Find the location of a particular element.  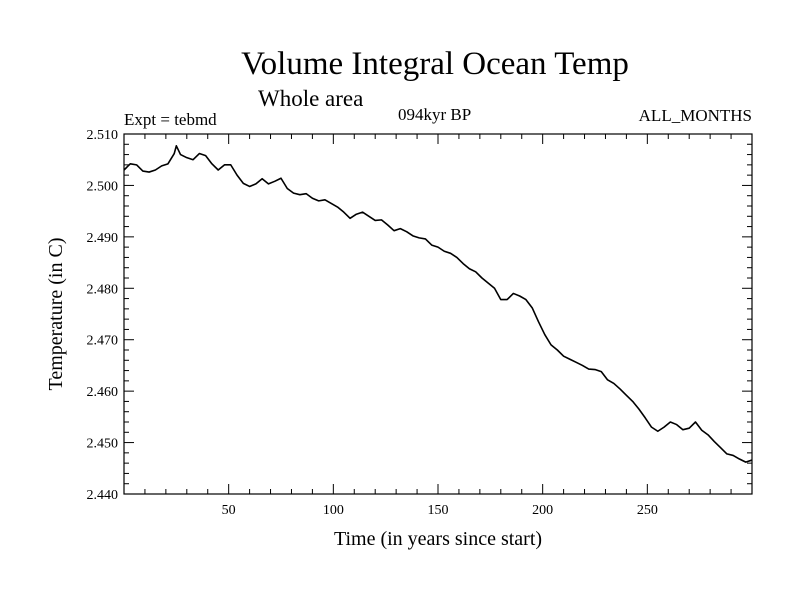

x-axis-label: Time (in years since start) is located at coordinates (438, 539).